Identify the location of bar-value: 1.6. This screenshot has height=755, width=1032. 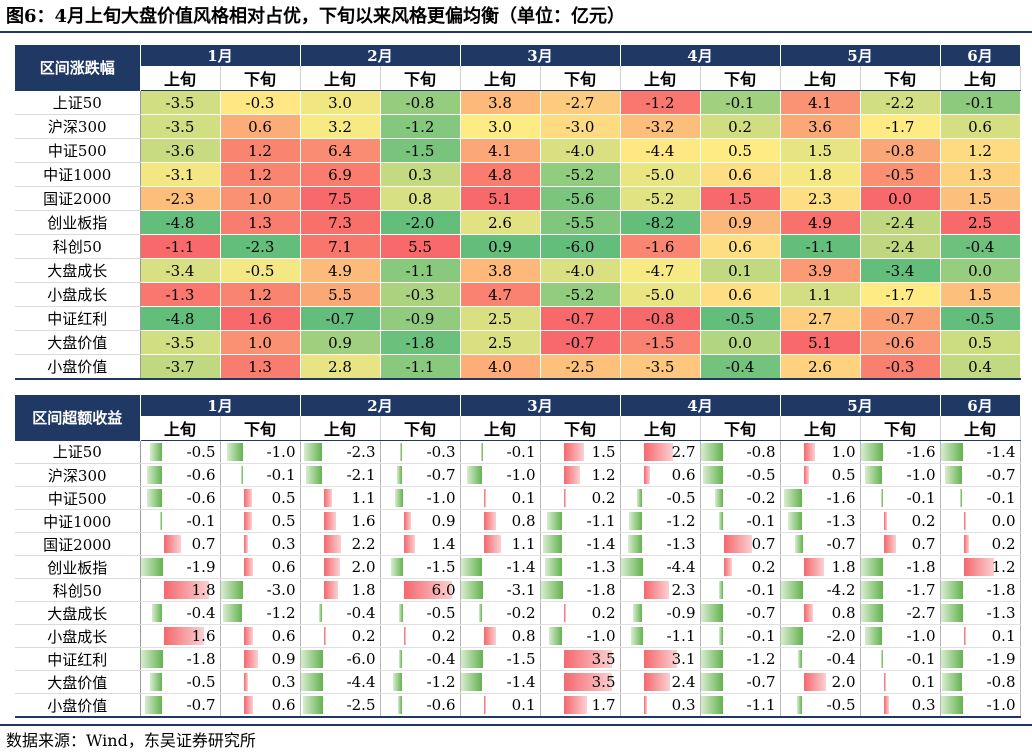
(203, 636).